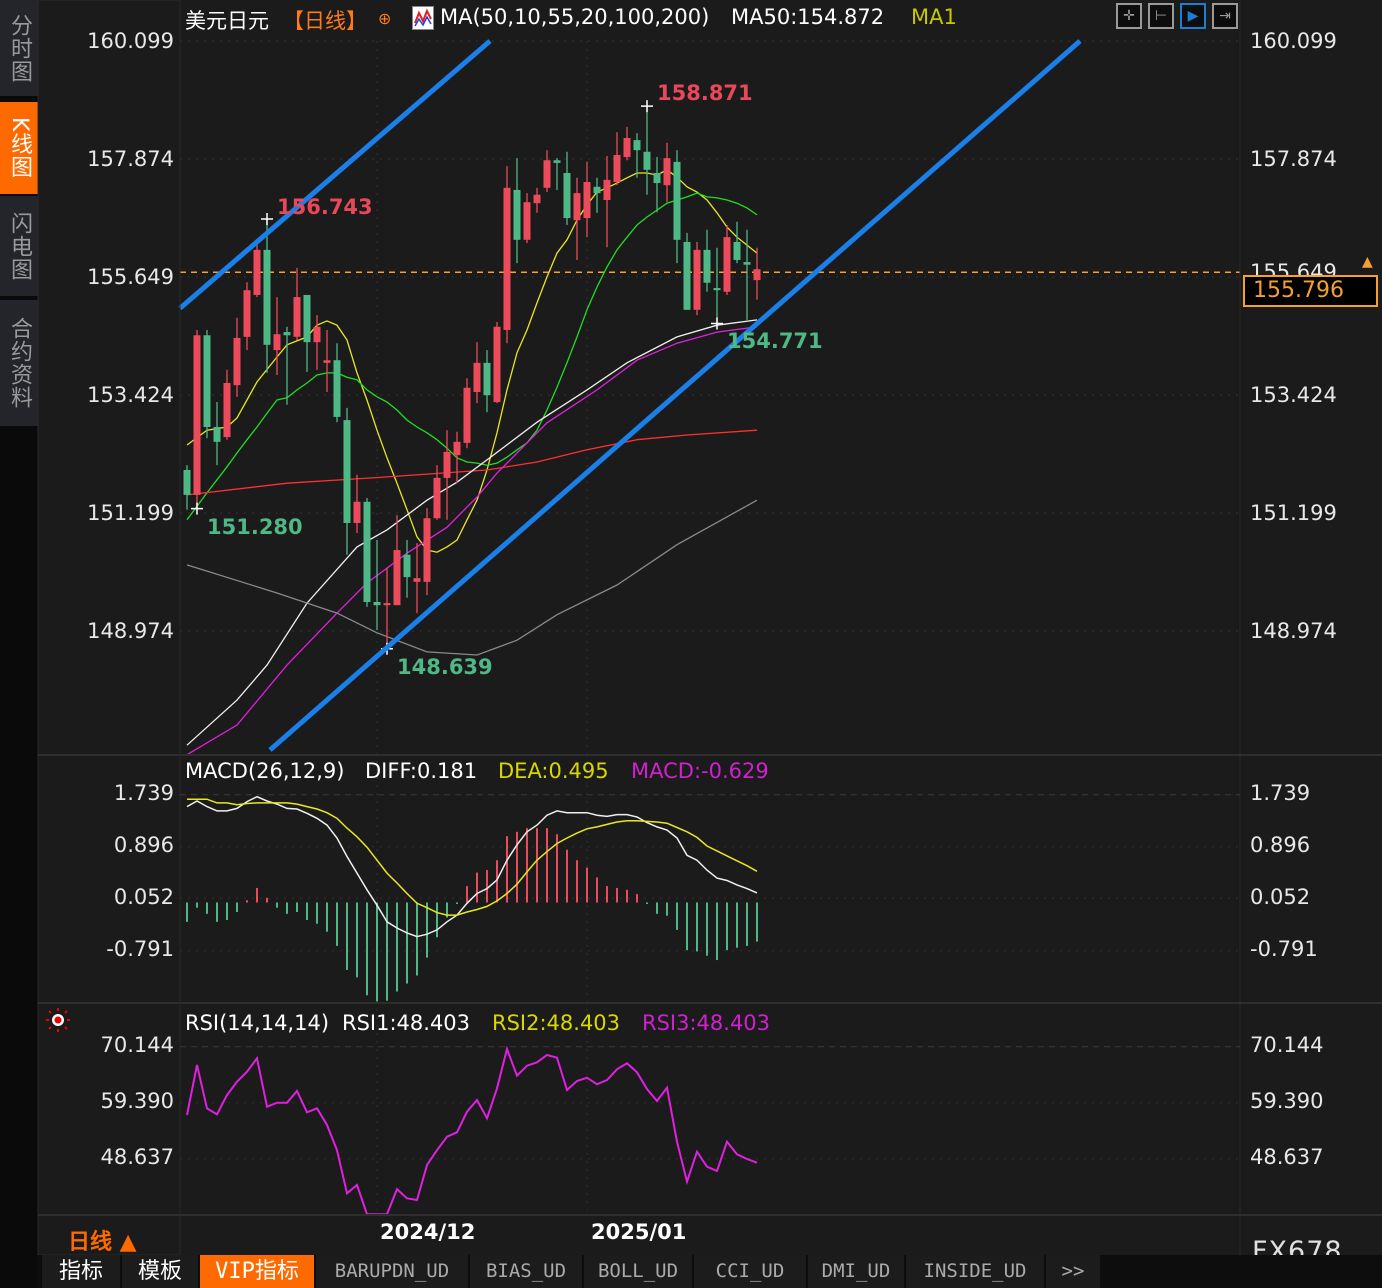  What do you see at coordinates (975, 1271) in the screenshot?
I see `tab-inside: INSIDE_UD` at bounding box center [975, 1271].